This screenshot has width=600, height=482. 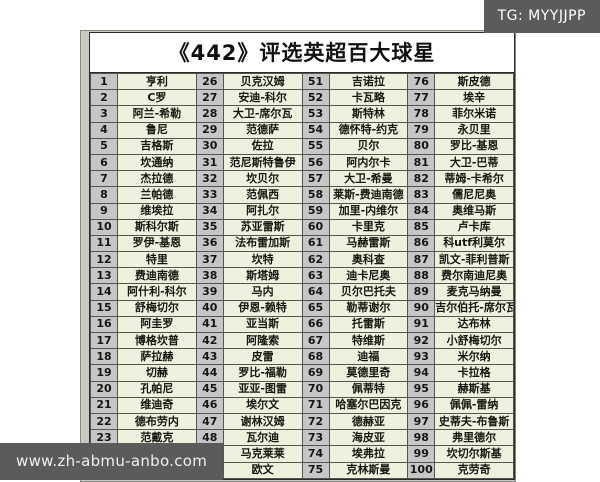 I want to click on player-name-cell: 杰拉德, so click(x=157, y=179).